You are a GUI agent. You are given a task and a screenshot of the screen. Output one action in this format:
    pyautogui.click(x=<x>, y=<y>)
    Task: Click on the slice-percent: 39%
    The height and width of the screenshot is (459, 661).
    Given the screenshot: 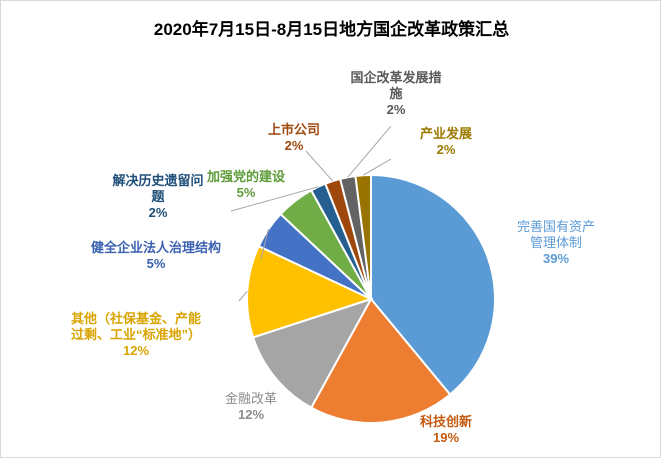 What is the action you would take?
    pyautogui.click(x=556, y=258)
    